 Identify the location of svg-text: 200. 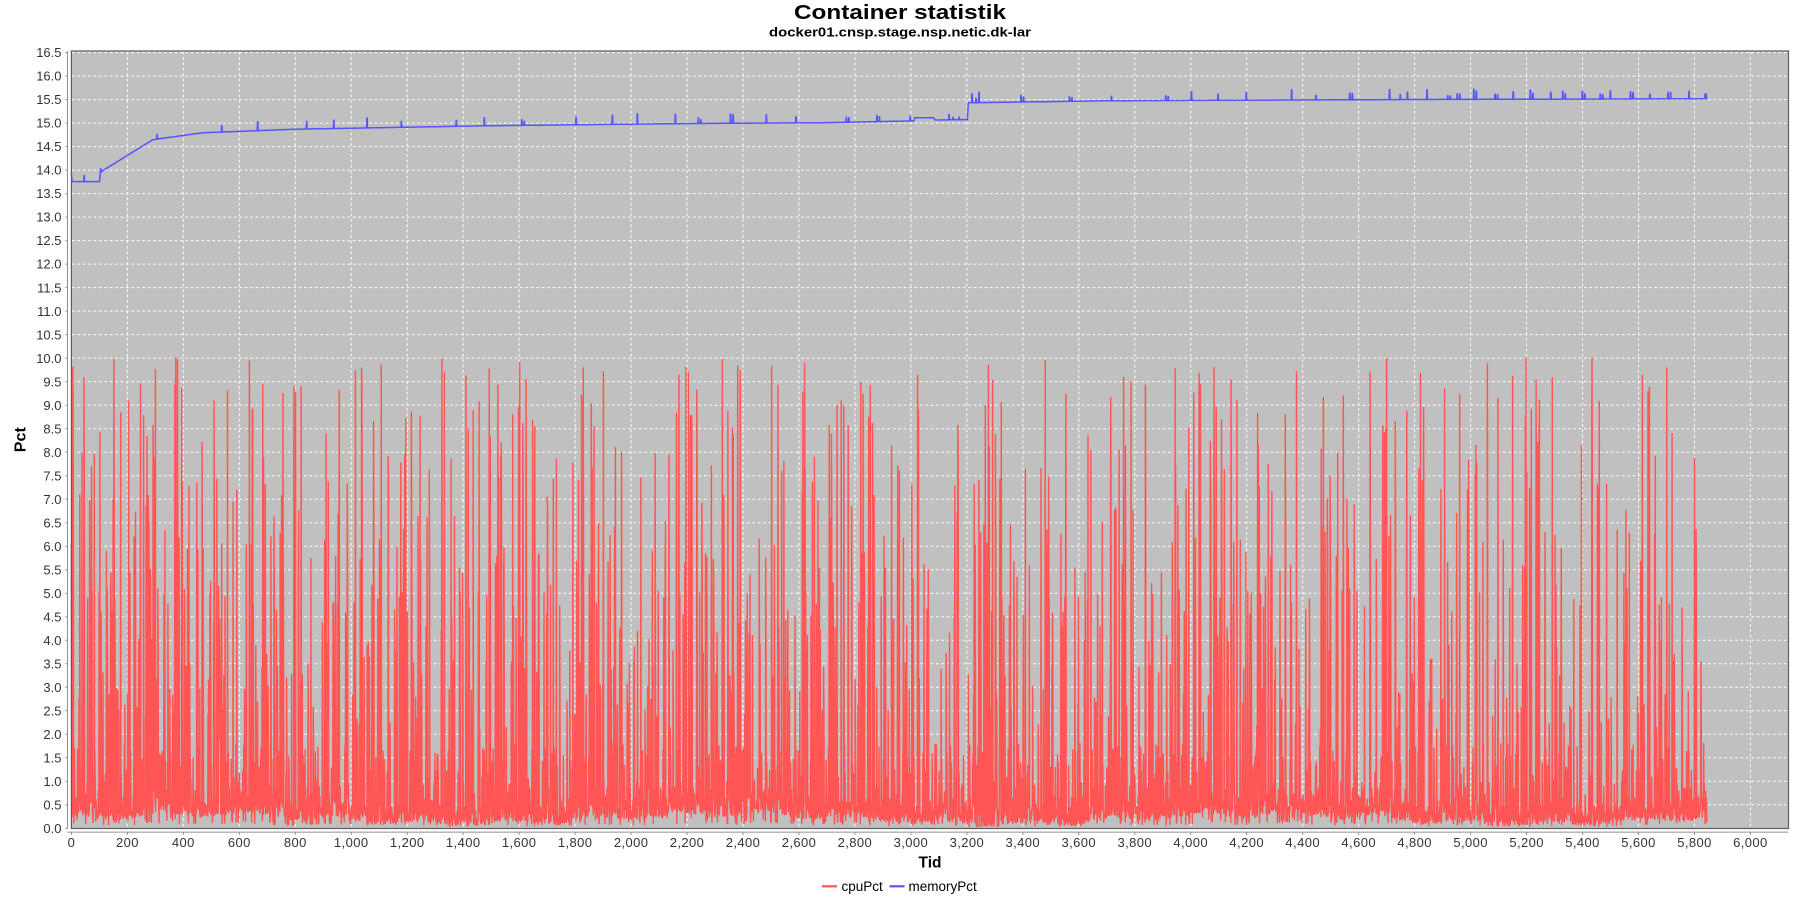
(127, 842).